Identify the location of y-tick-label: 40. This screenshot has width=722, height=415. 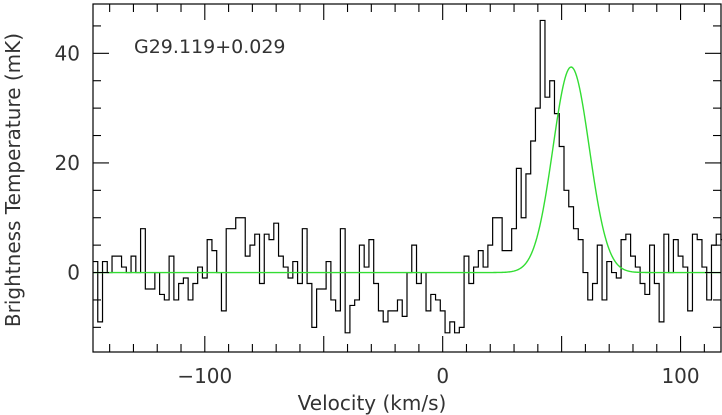
(67, 53).